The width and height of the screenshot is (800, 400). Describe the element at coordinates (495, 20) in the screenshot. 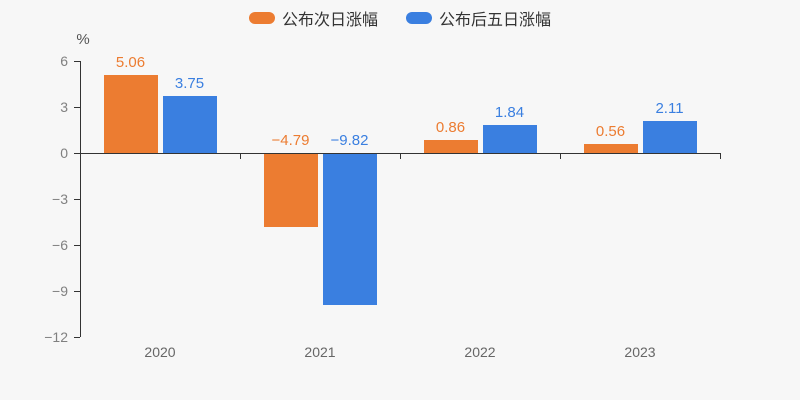

I see `legend-label-five-day-change: 公布后五日涨幅` at that location.